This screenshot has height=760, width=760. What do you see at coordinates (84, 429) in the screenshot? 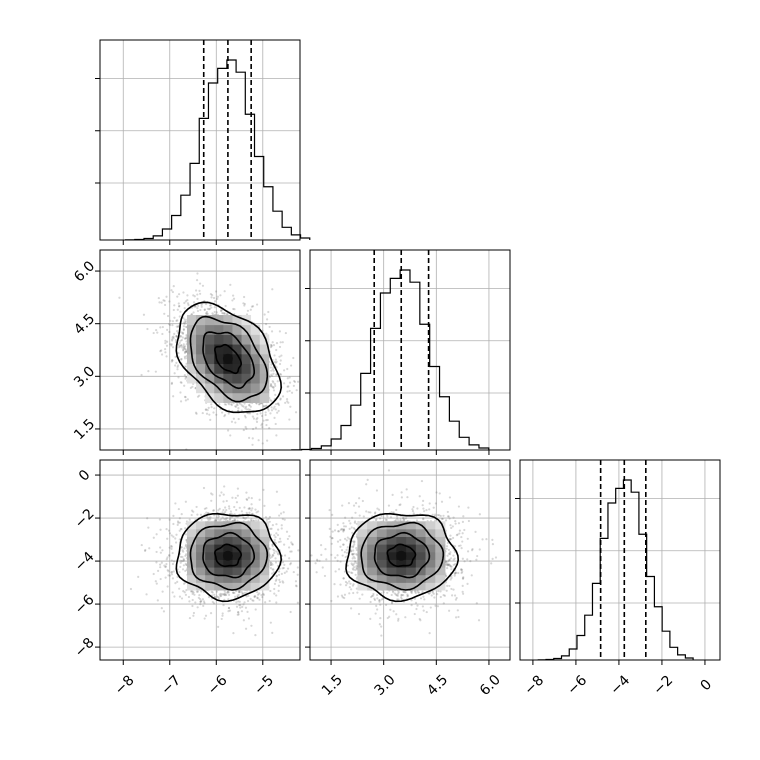
I see `y-tick-label: 1.5` at bounding box center [84, 429].